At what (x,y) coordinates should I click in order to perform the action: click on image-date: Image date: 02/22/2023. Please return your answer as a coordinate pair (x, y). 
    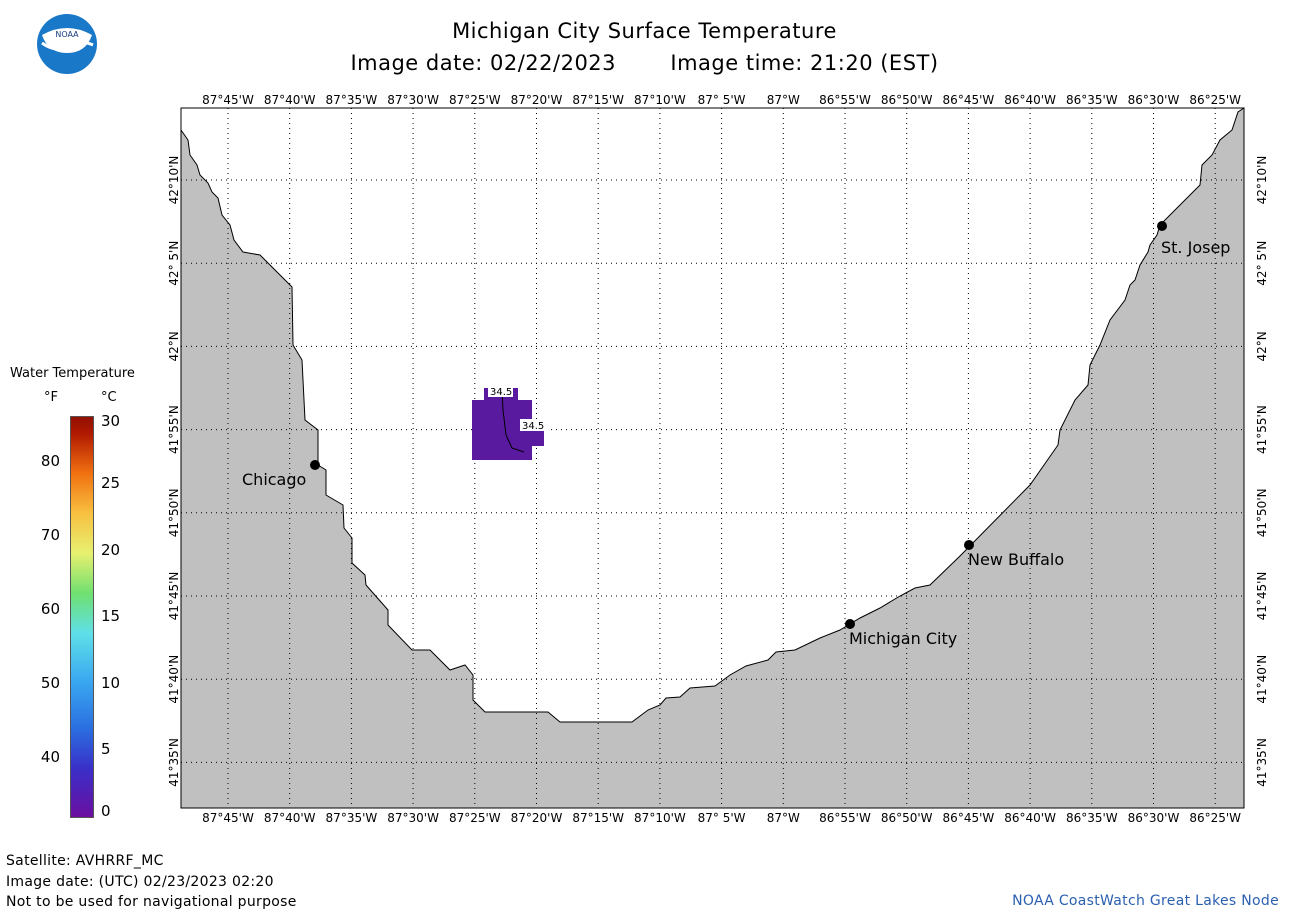
    Looking at the image, I should click on (483, 63).